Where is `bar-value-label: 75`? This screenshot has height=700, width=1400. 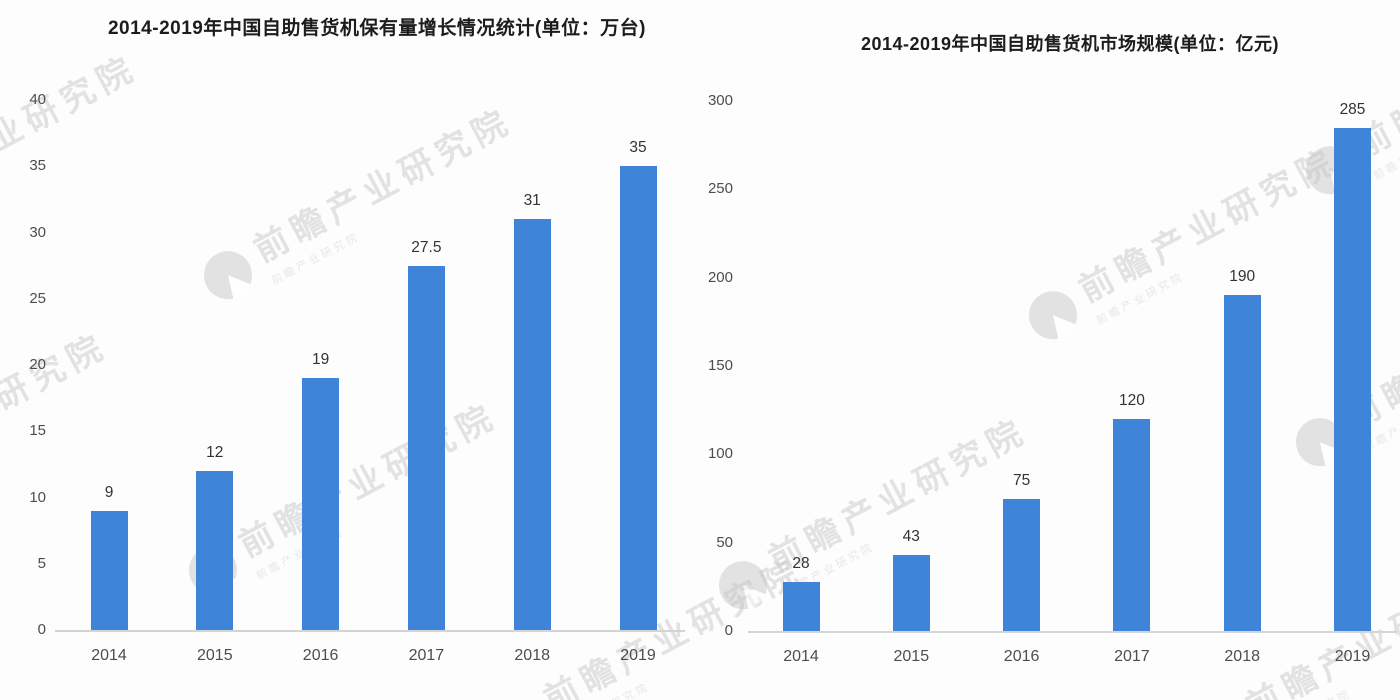
bar-value-label: 75 is located at coordinates (1021, 480).